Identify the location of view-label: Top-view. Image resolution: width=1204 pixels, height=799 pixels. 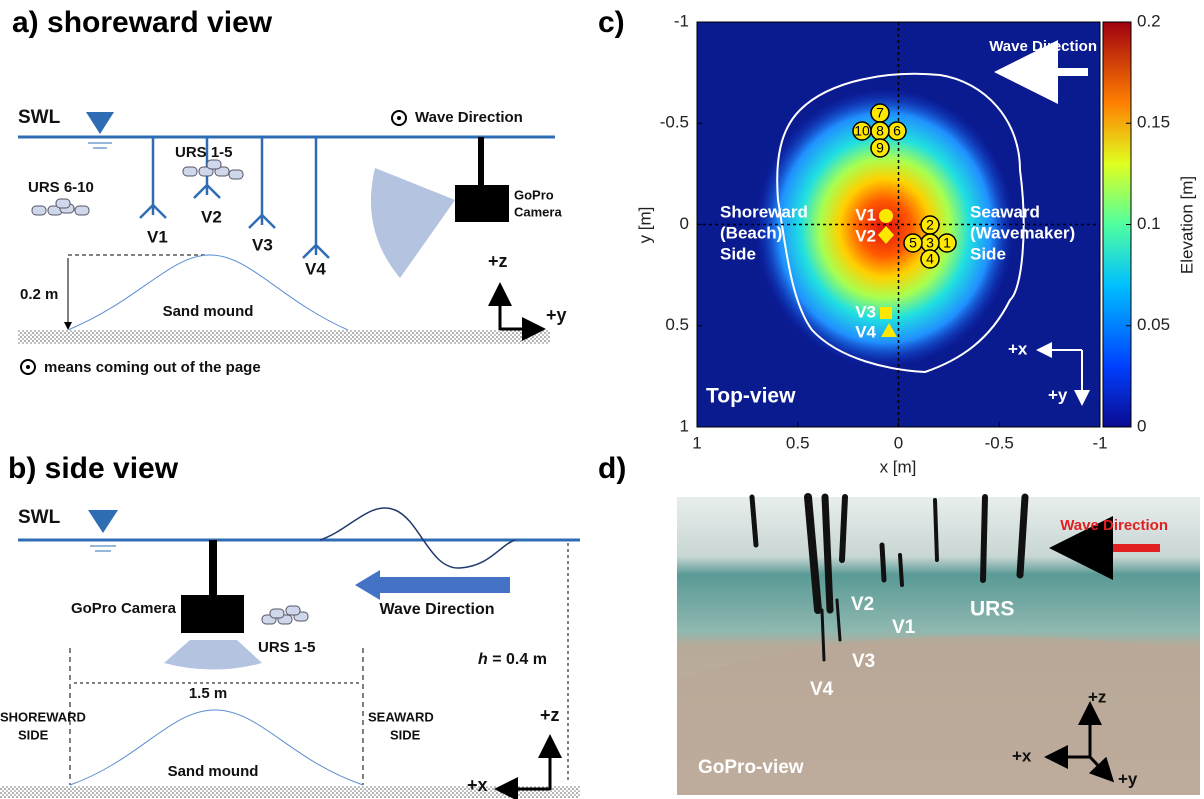
(751, 396).